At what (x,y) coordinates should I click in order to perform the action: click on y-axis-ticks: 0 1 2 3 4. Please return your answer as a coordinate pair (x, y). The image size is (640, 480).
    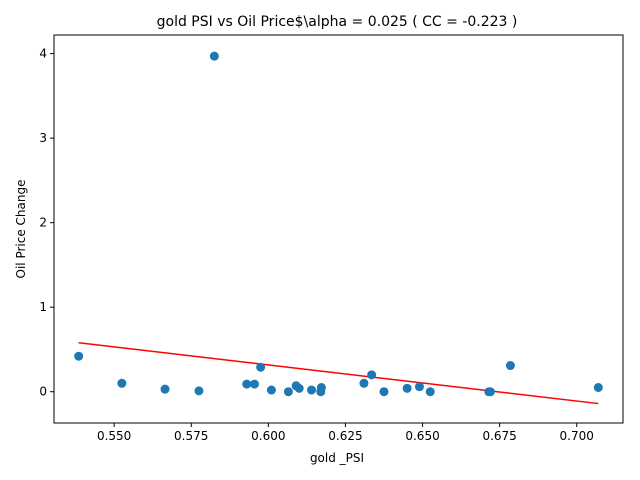
    Looking at the image, I should click on (46, 223).